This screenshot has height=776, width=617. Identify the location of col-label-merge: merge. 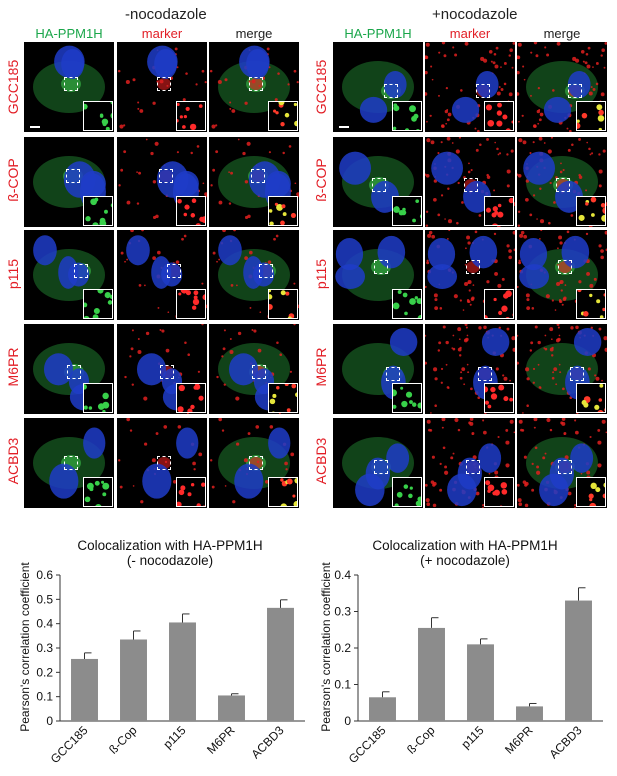
(254, 33).